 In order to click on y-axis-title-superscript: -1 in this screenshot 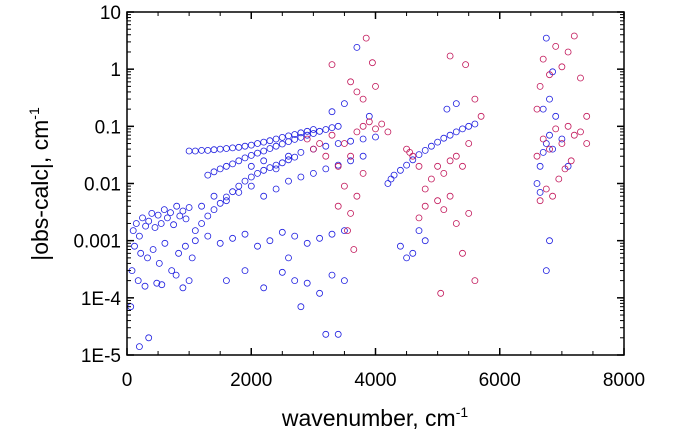, I will do `click(34, 113)`.